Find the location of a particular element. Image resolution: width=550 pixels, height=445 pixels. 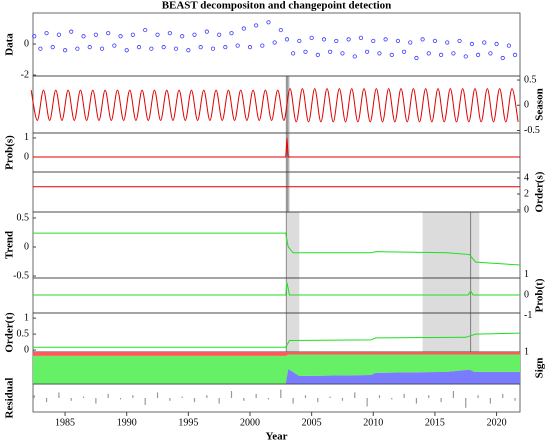

y-axis-label: Order(t) is located at coordinates (10, 332).